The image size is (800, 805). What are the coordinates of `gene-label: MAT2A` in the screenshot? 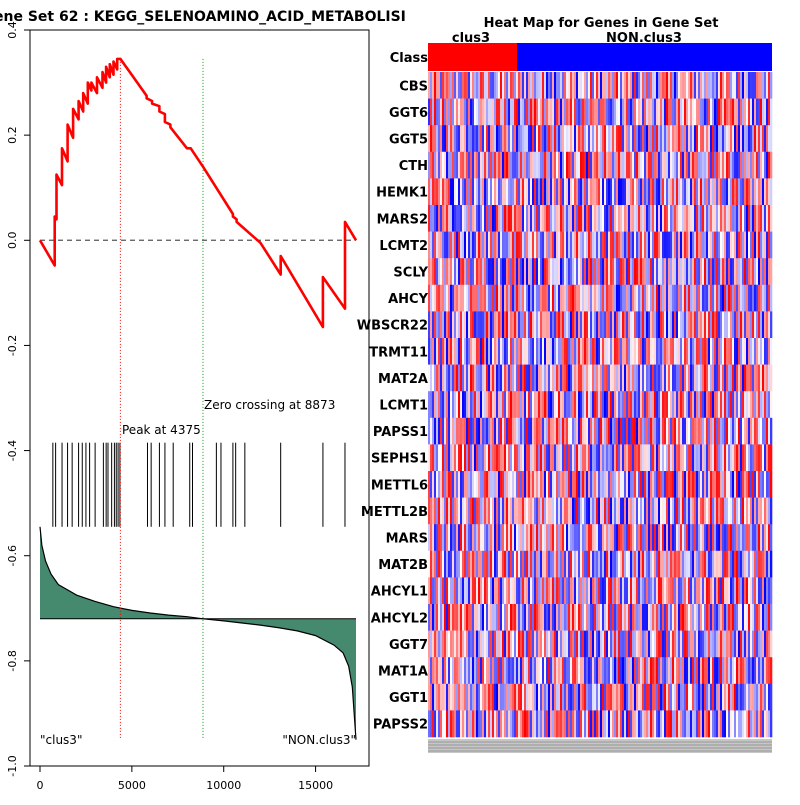 It's located at (403, 379).